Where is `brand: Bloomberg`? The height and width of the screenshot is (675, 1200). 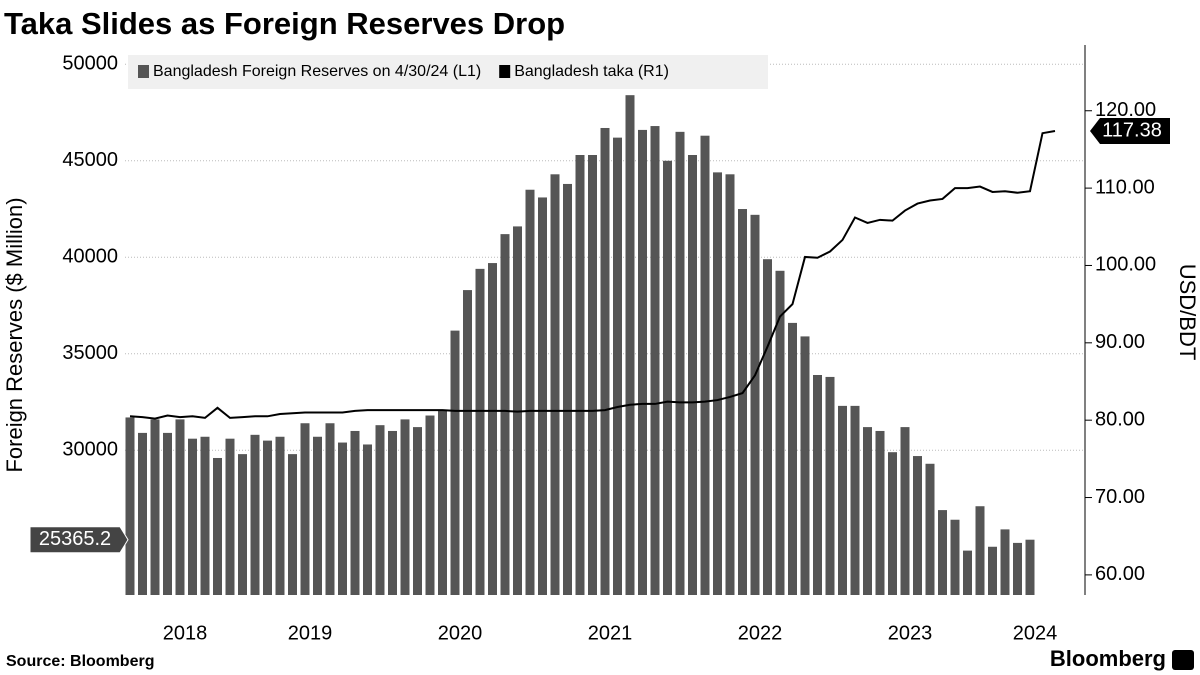
brand: Bloomberg is located at coordinates (1108, 658).